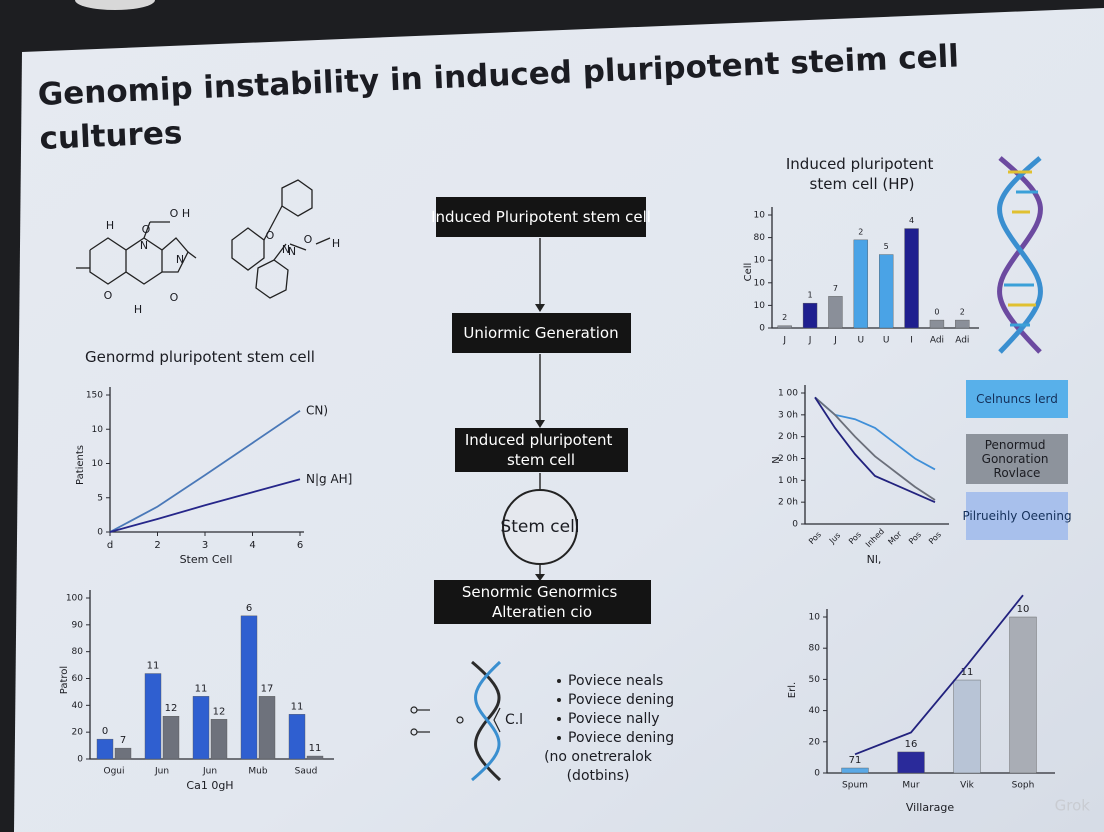 The height and width of the screenshot is (832, 1104). What do you see at coordinates (541, 440) in the screenshot?
I see `text-line: Induced pluripotent` at bounding box center [541, 440].